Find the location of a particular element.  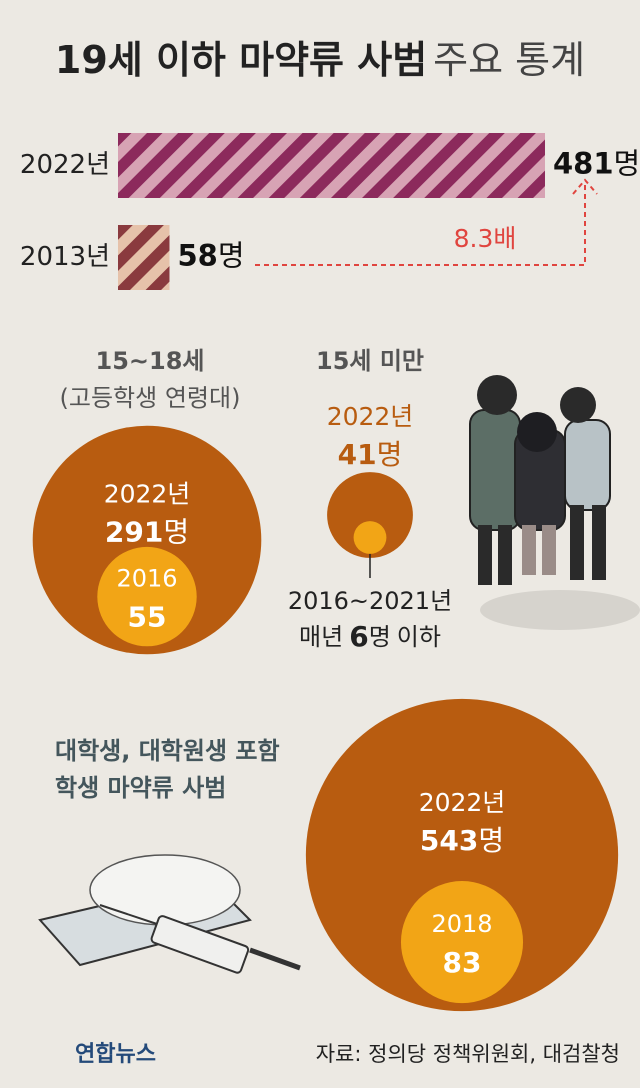

inner-value: 83 is located at coordinates (462, 962).